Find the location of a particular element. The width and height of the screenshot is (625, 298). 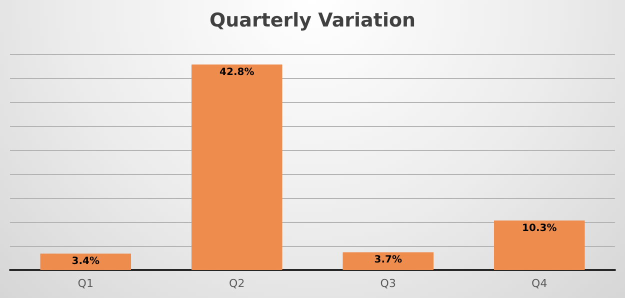

data-label: 3.4% is located at coordinates (86, 262).